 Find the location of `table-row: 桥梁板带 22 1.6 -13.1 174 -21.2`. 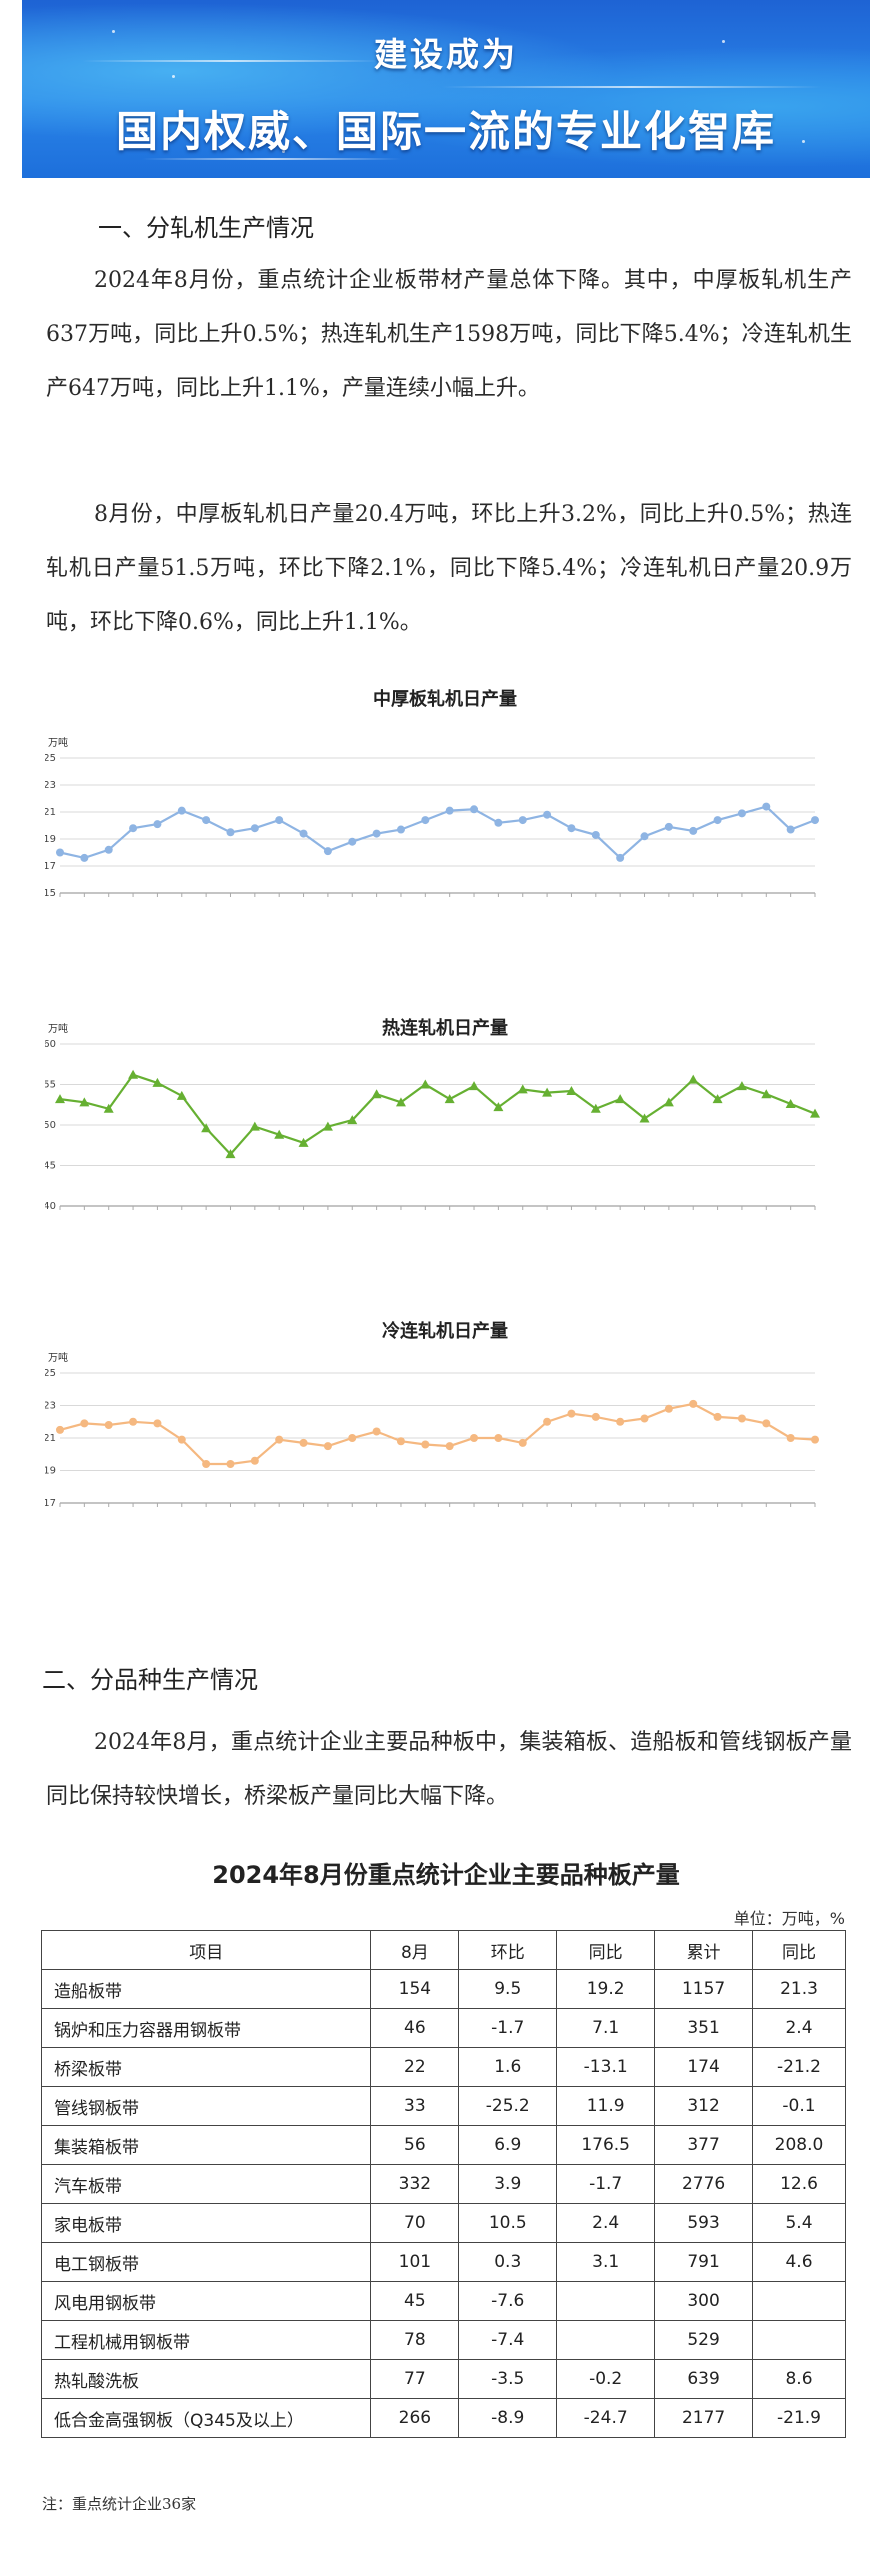

table-row: 桥梁板带 22 1.6 -13.1 174 -21.2 is located at coordinates (443, 2067).